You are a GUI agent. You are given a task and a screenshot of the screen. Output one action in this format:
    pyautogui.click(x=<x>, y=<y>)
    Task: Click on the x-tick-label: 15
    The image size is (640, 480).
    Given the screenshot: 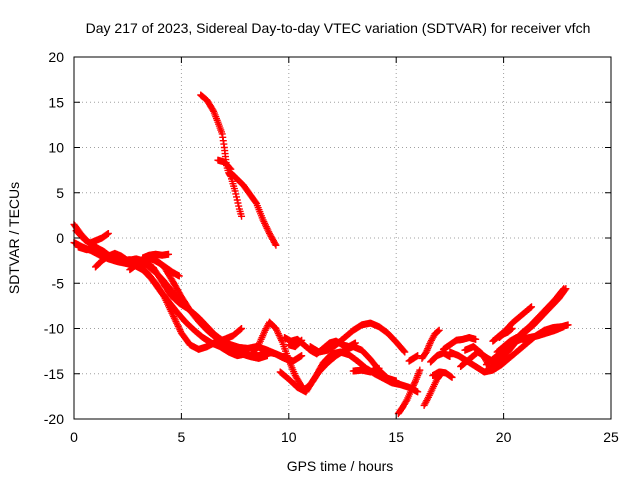 What is the action you would take?
    pyautogui.click(x=396, y=437)
    